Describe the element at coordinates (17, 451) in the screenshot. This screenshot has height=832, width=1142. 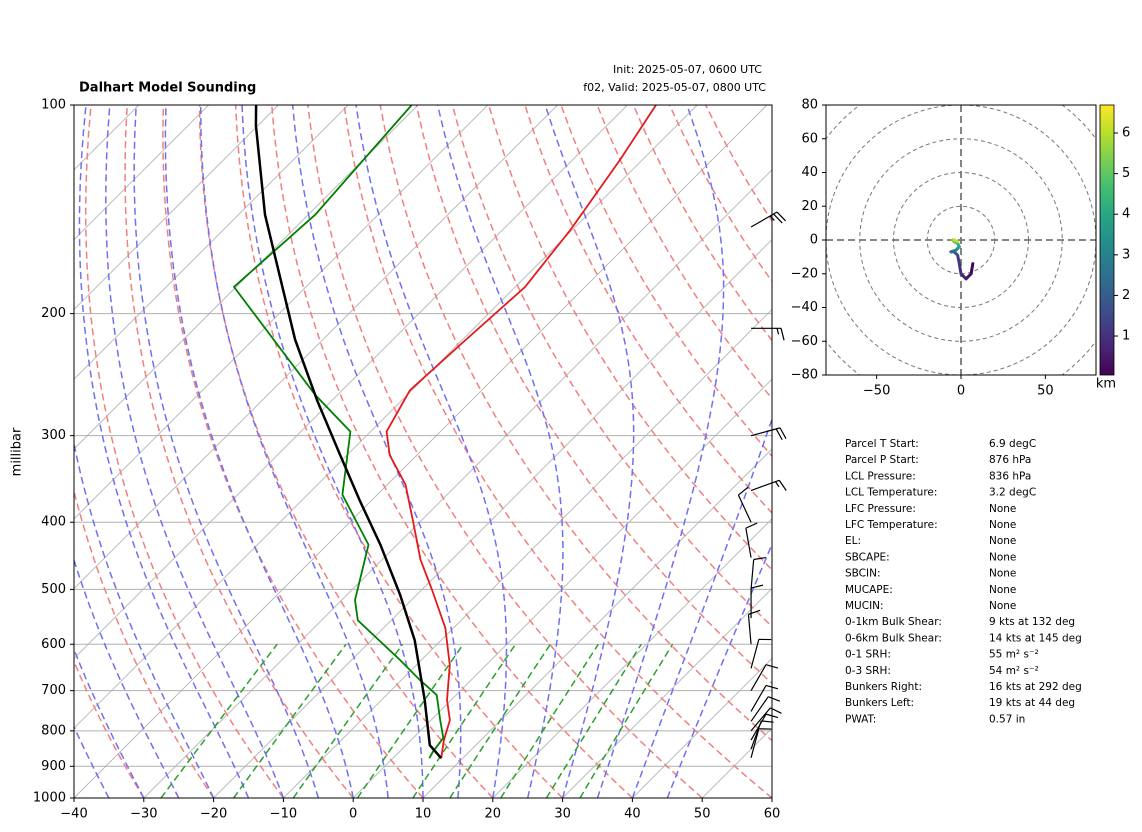
I see `y-axis-label: millibar` at that location.